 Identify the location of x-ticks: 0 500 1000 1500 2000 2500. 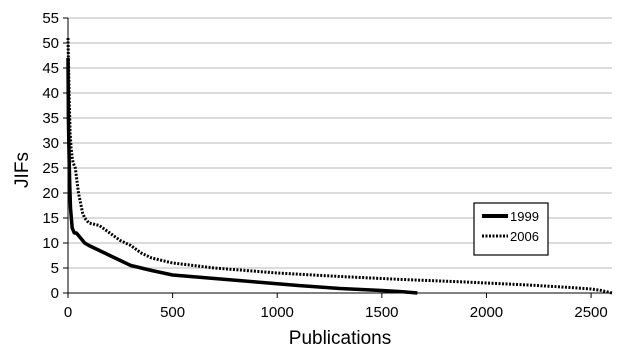
(336, 307).